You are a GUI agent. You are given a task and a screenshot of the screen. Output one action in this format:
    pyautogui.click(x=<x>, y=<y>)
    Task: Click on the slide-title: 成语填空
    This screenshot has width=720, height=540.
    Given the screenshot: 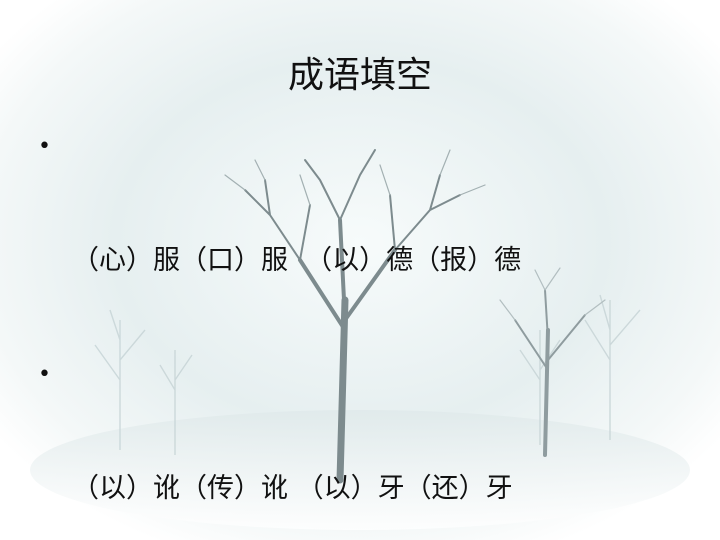 What is the action you would take?
    pyautogui.click(x=359, y=75)
    